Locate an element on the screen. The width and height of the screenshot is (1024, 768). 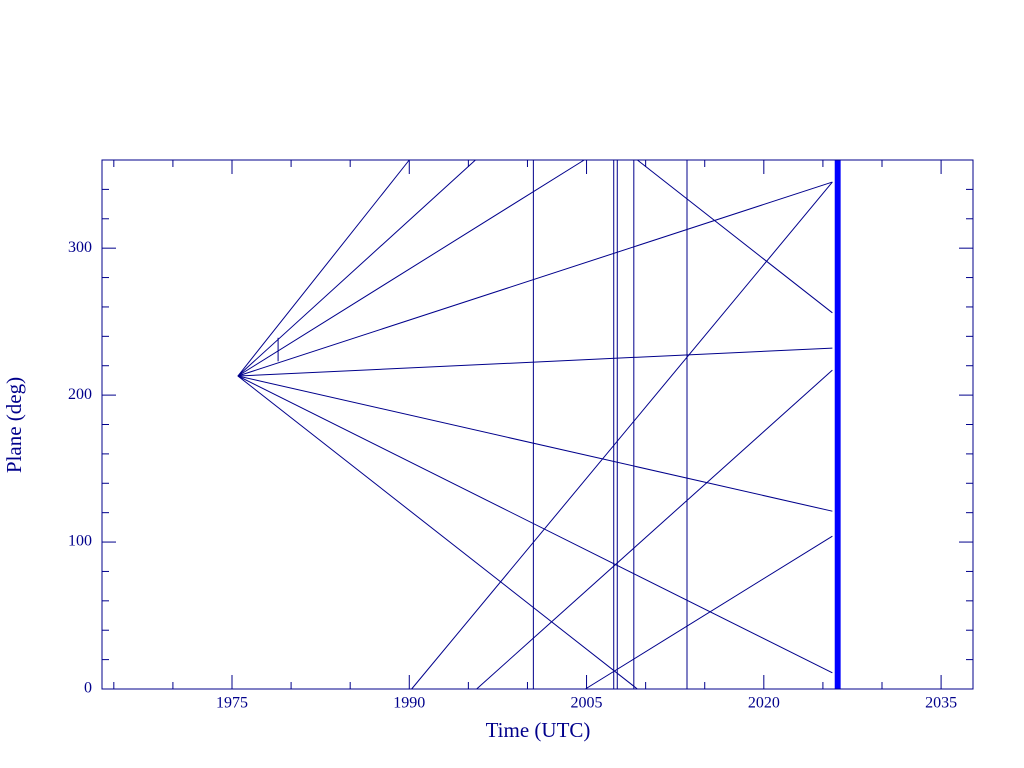
band is located at coordinates (837, 424).